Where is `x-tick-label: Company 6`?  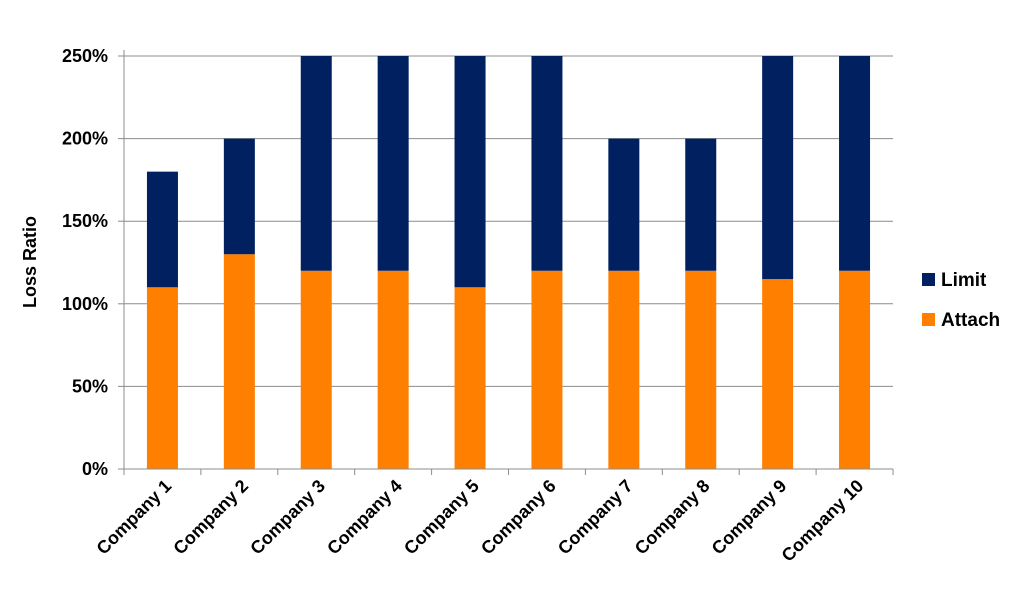
x-tick-label: Company 6 is located at coordinates (518, 517).